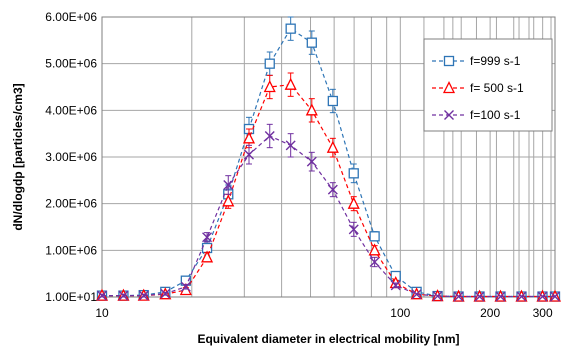 The height and width of the screenshot is (351, 564). I want to click on y-tick-label: 2.00E+06, so click(71, 204).